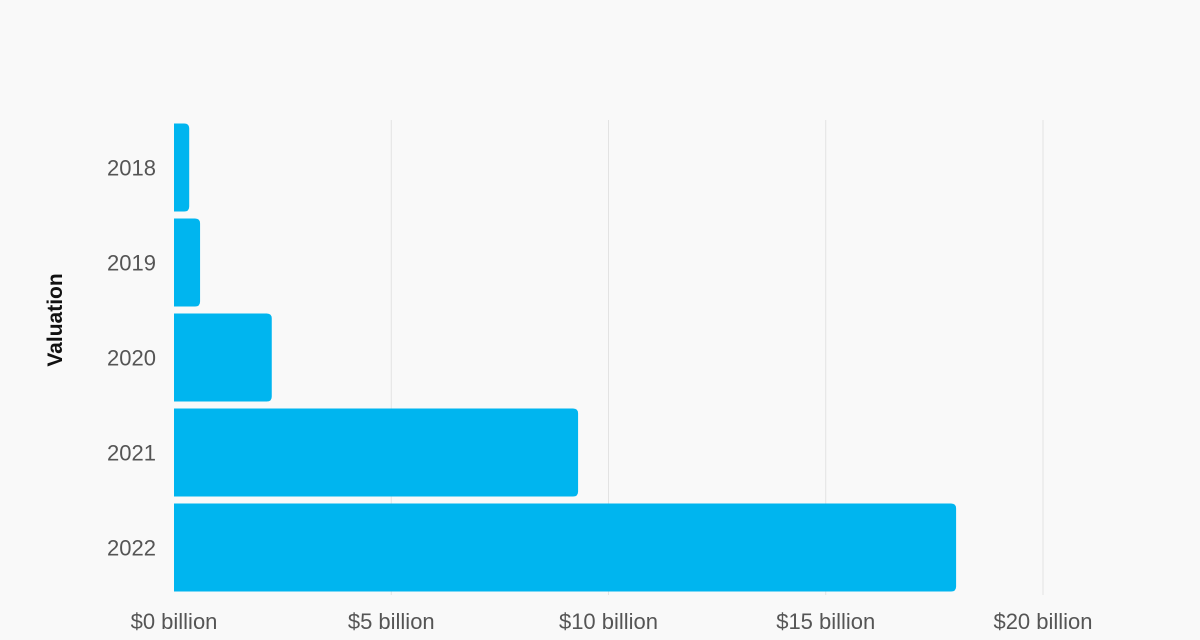 The height and width of the screenshot is (640, 1200). I want to click on x-tick-label: $10 billion, so click(608, 621).